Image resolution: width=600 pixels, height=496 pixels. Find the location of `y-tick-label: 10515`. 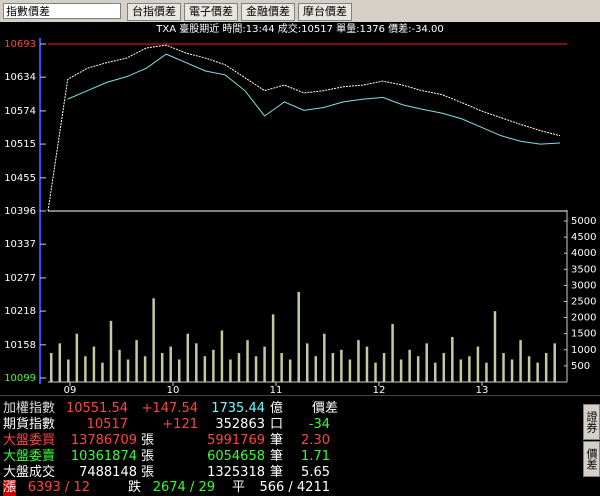

y-tick-label: 10515 is located at coordinates (20, 144).